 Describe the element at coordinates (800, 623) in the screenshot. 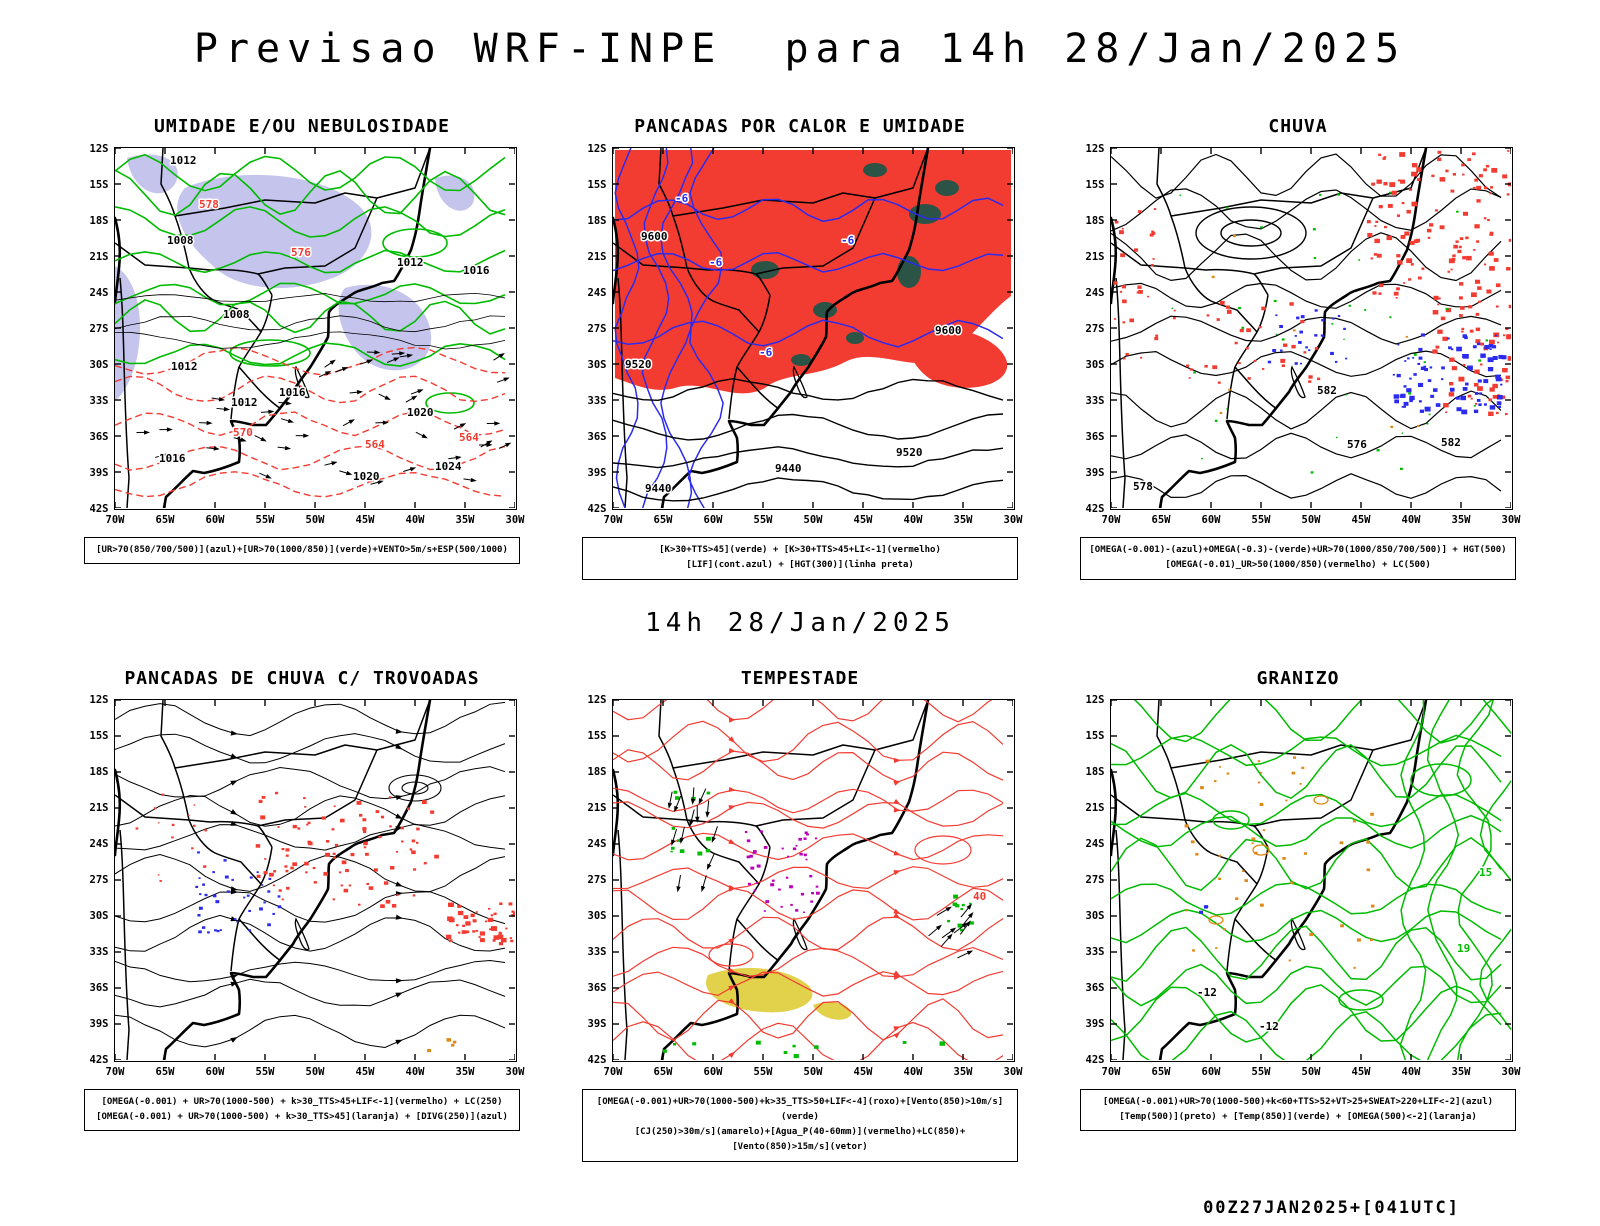

I see `valid-time-label: 14h 28/Jan/2025` at that location.